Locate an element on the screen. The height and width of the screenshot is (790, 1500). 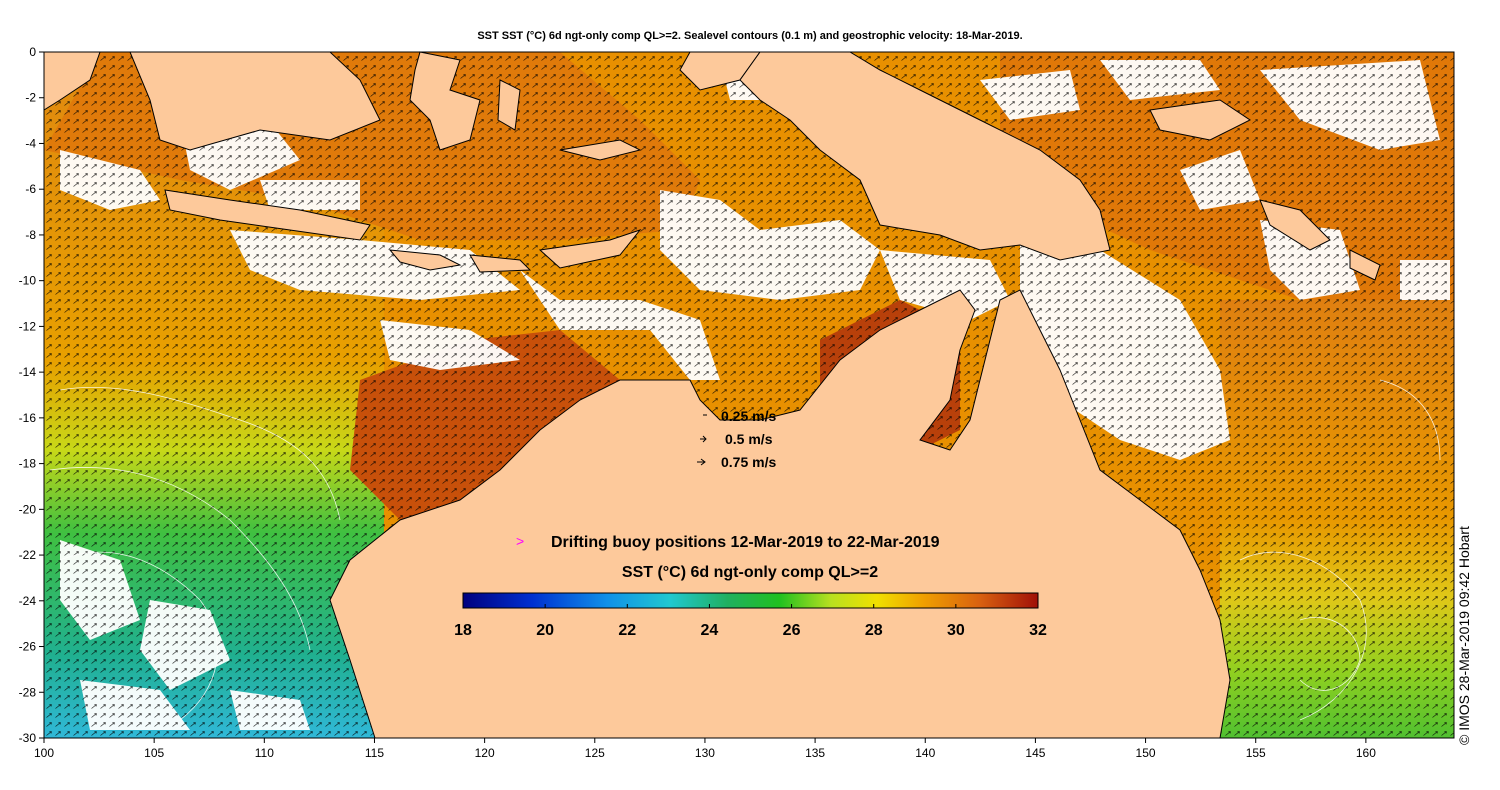
x-tick-label: 120 is located at coordinates (485, 753).